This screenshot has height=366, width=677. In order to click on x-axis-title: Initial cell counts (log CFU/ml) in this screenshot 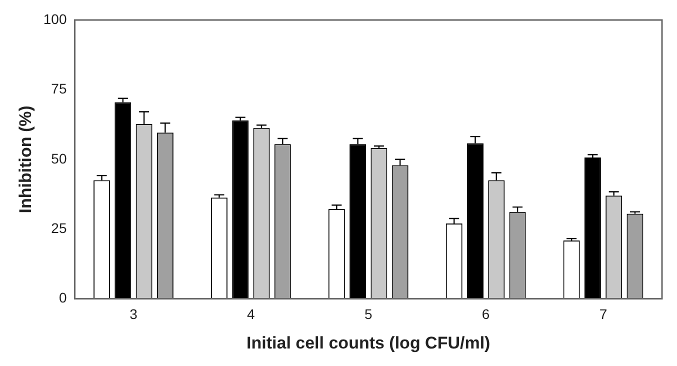, I will do `click(368, 342)`.